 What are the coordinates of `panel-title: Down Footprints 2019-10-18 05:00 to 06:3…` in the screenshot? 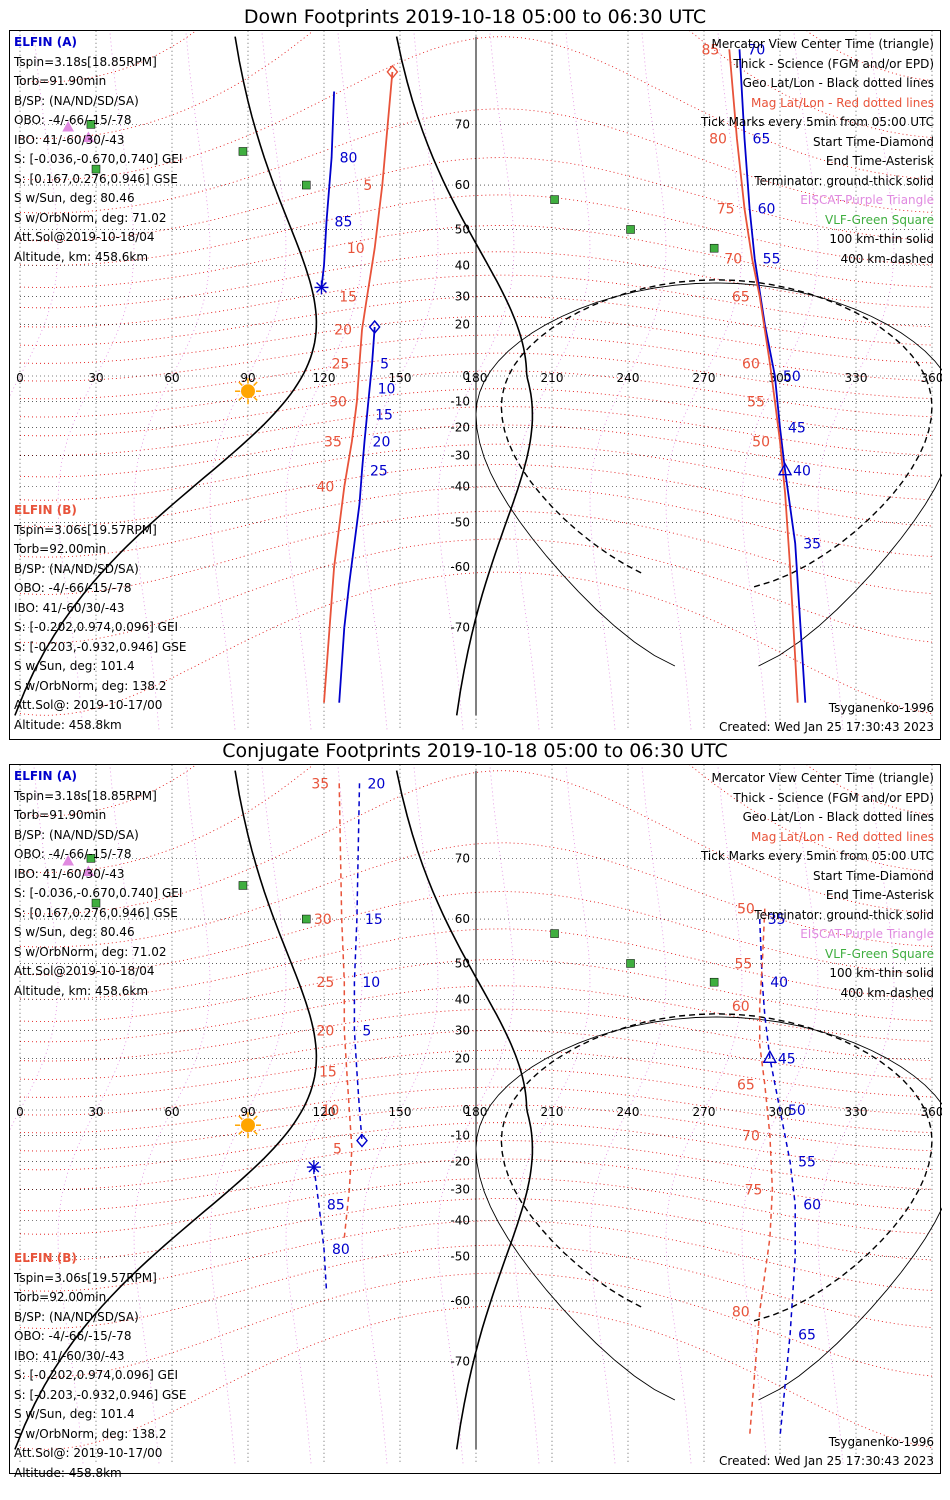 It's located at (475, 17).